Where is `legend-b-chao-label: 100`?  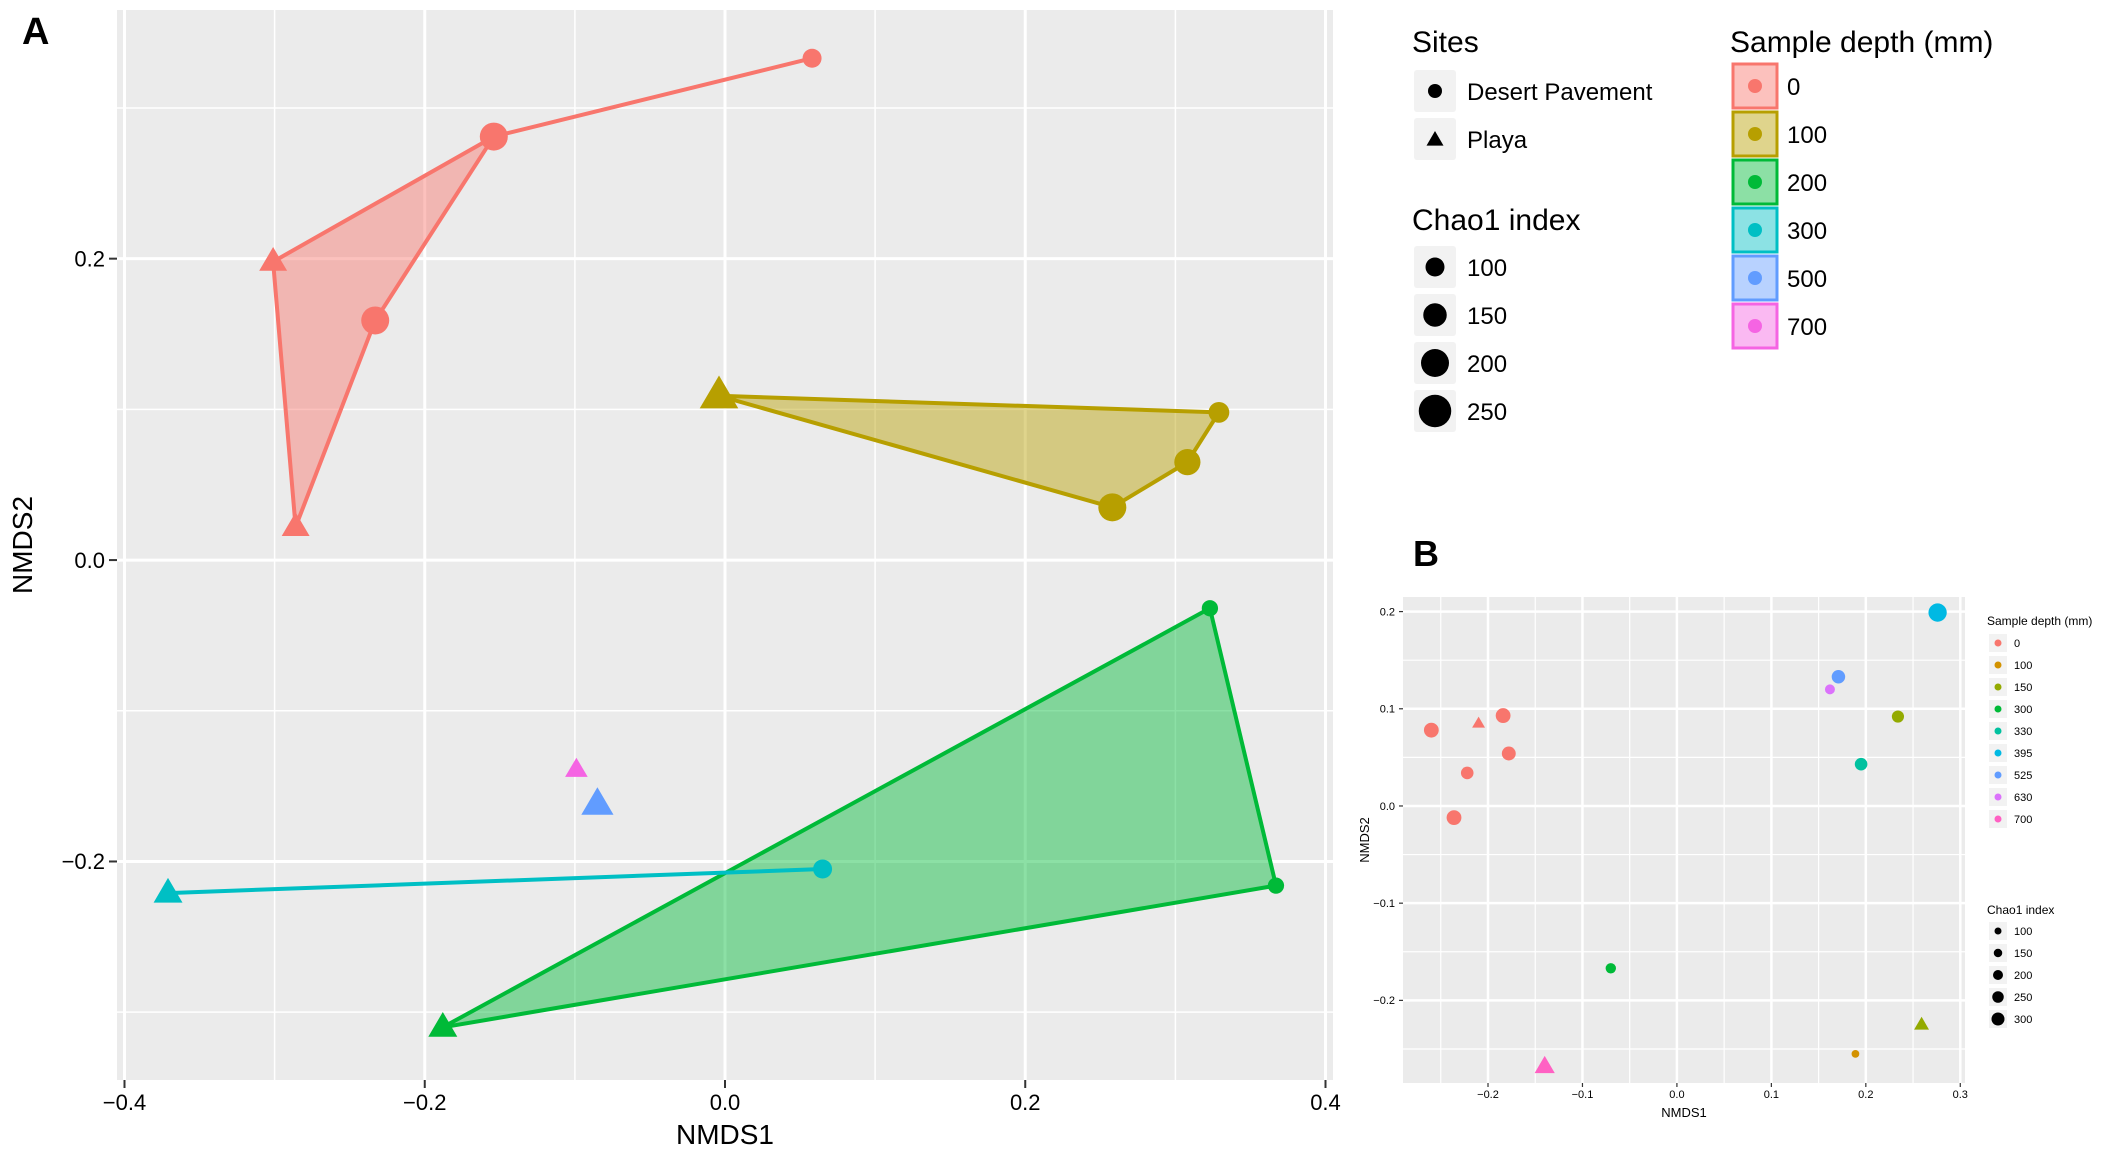 legend-b-chao-label: 100 is located at coordinates (2023, 932).